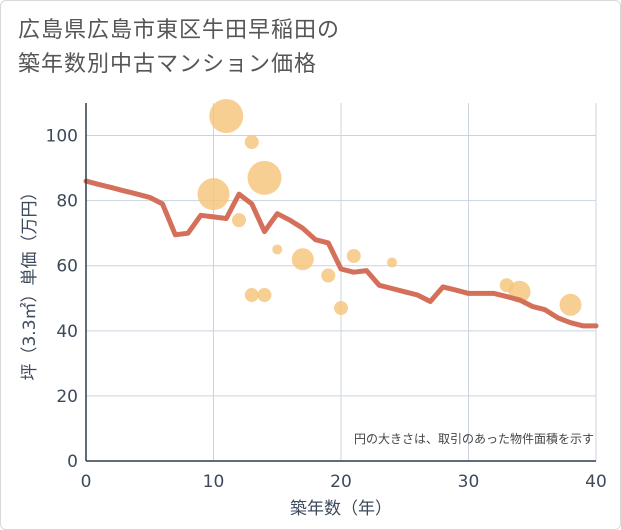 Image resolution: width=621 pixels, height=530 pixels. What do you see at coordinates (67, 267) in the screenshot?
I see `y-tick-label: 60` at bounding box center [67, 267].